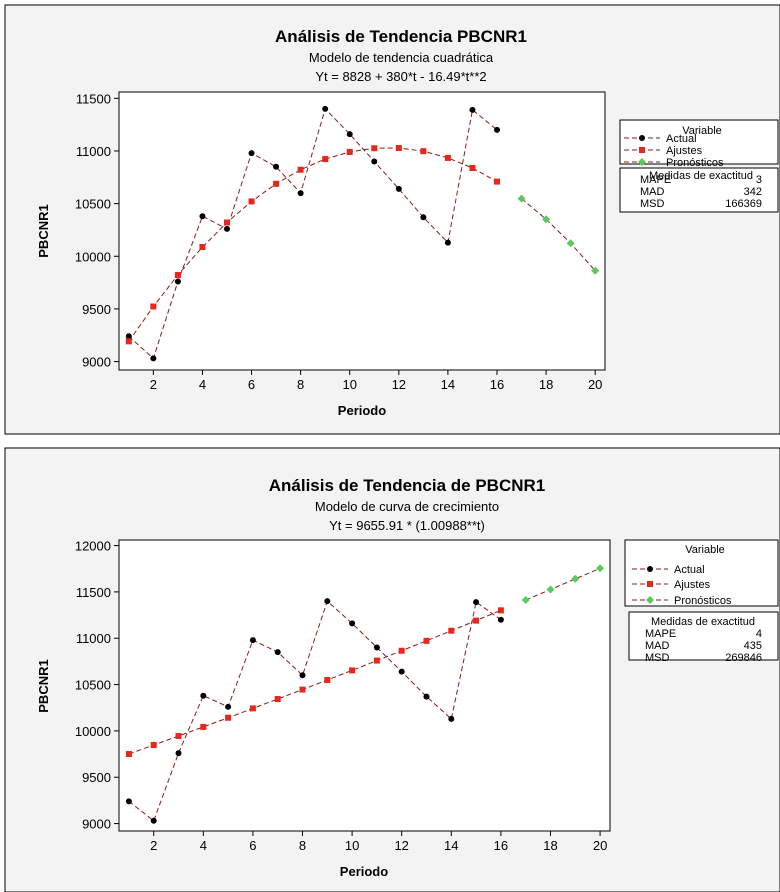 The height and width of the screenshot is (892, 780). Describe the element at coordinates (407, 506) in the screenshot. I see `chart-subtitle: Modelo de curva de crecimiento` at that location.